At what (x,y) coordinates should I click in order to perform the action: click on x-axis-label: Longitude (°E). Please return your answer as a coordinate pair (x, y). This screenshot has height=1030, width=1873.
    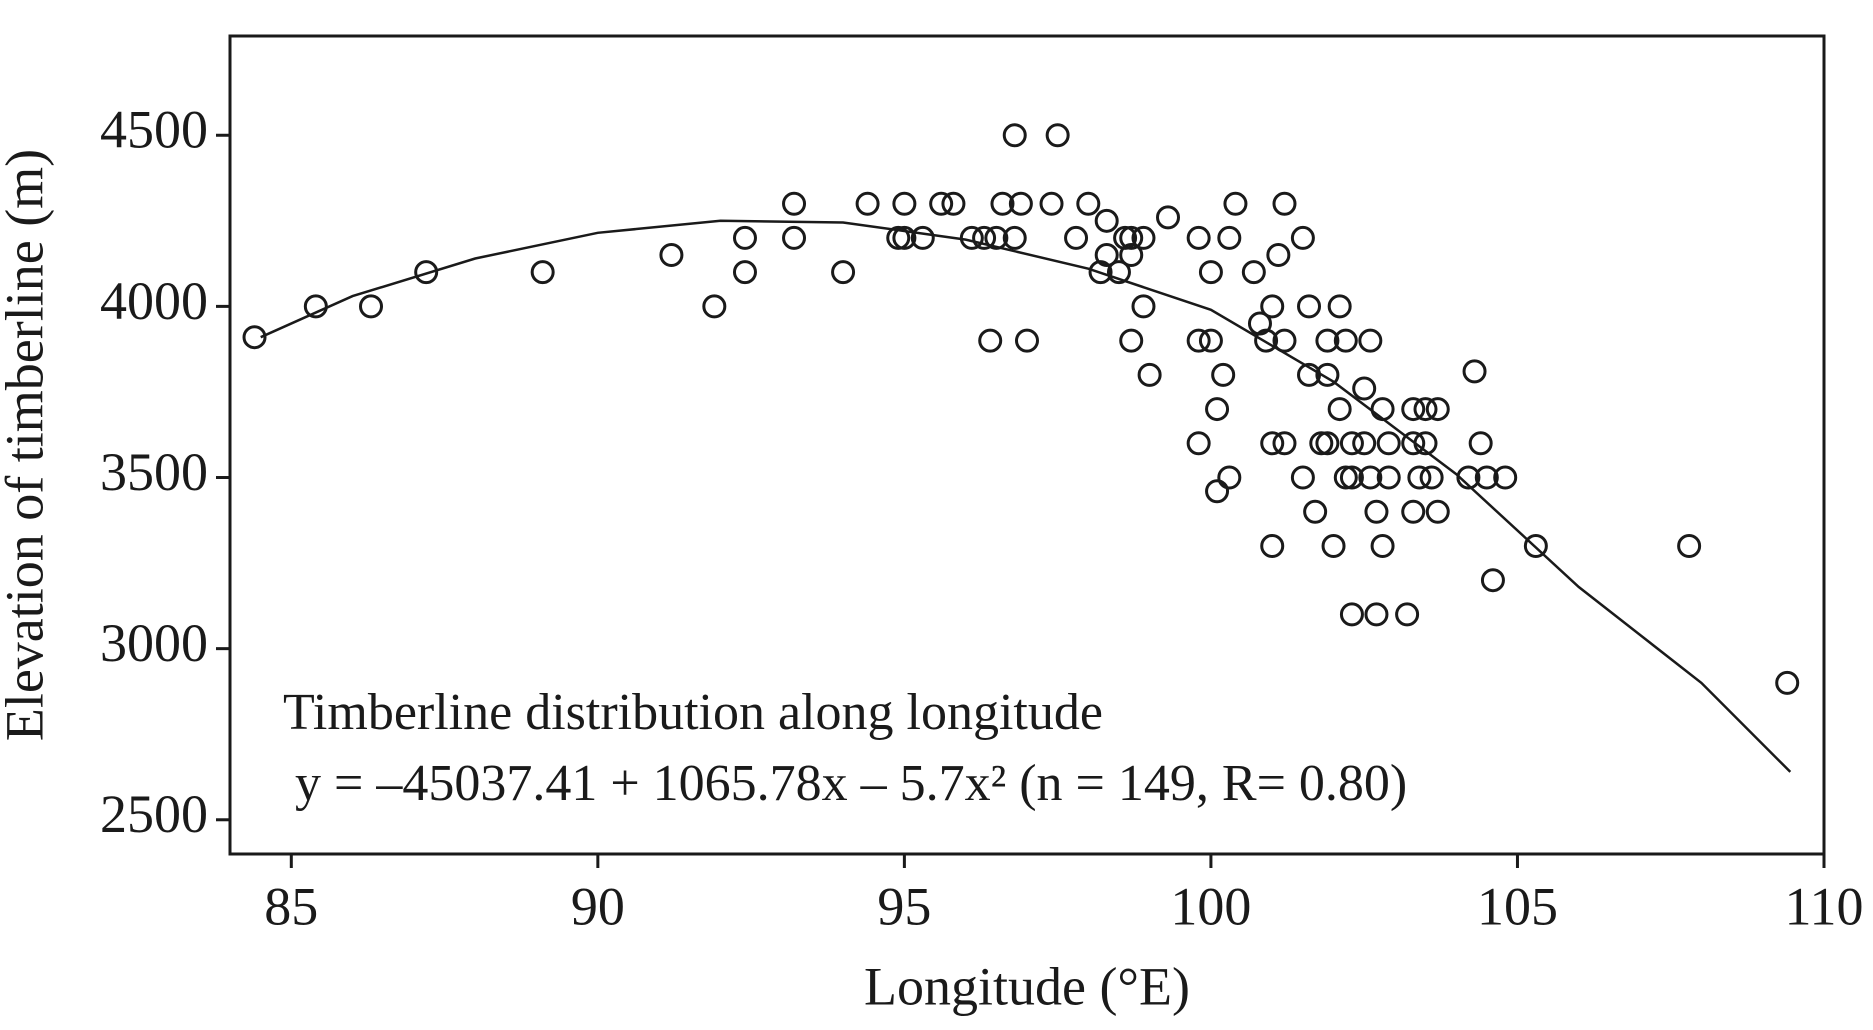
    Looking at the image, I should click on (1027, 986).